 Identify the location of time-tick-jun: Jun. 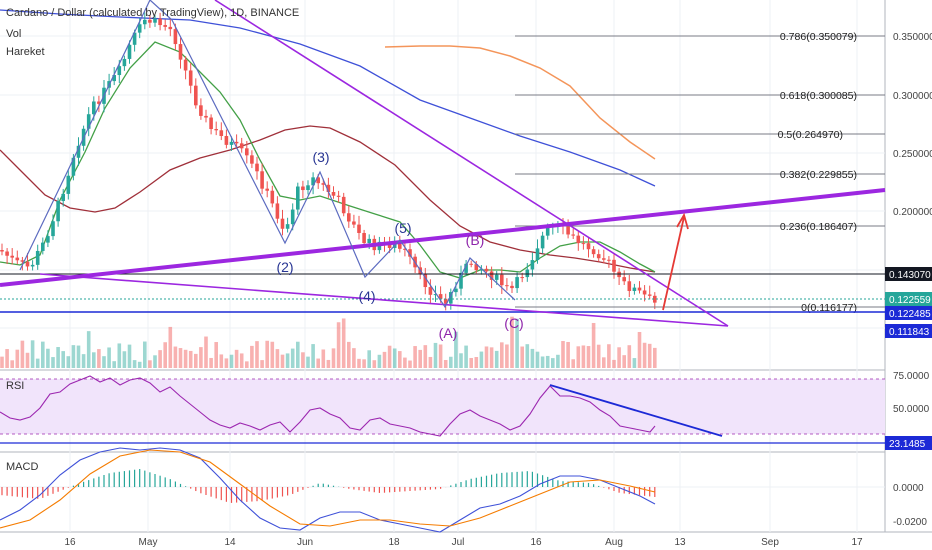
(305, 542).